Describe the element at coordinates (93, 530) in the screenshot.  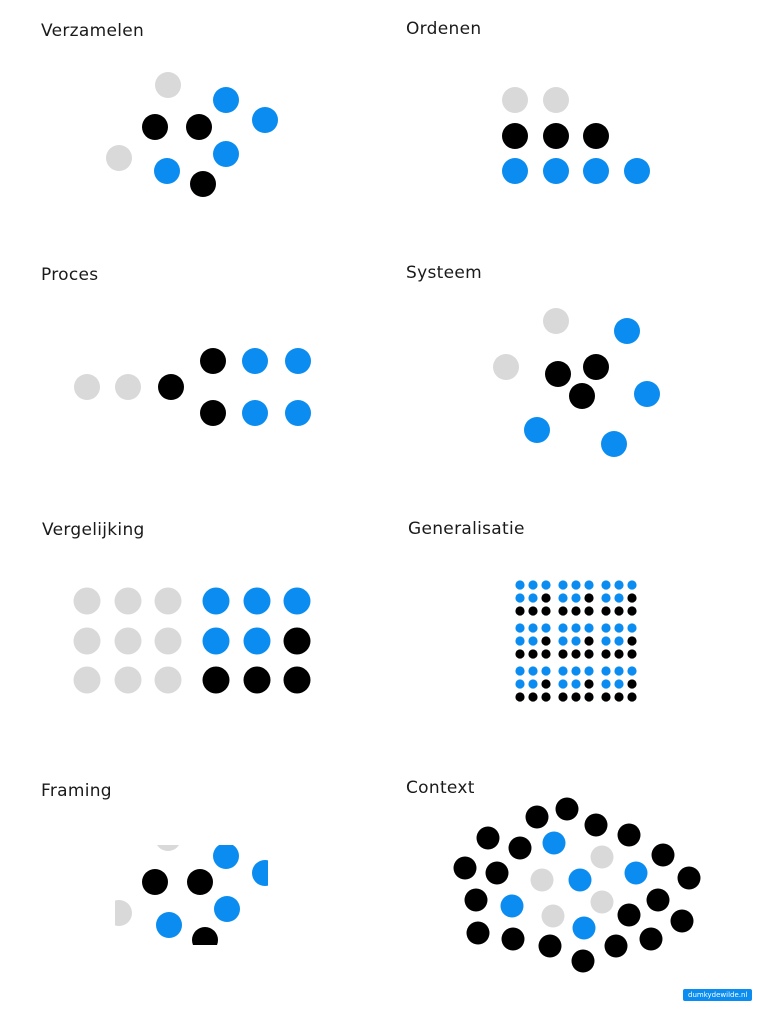
I see `title-vergelijking: Vergelijking` at that location.